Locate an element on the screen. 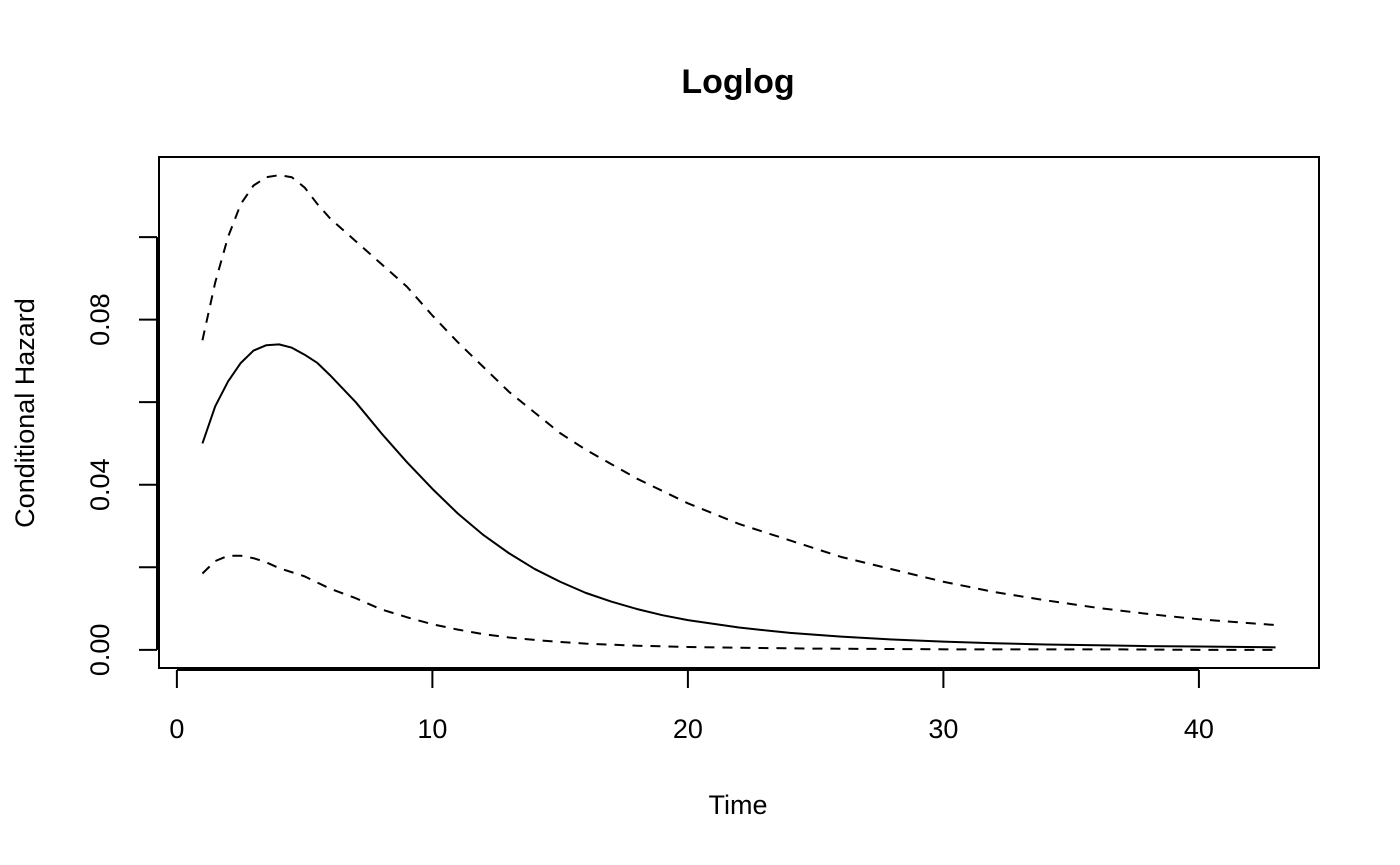 Image resolution: width=1400 pixels, height=865 pixels. y-axis-label: Conditional Hazard is located at coordinates (25, 413).